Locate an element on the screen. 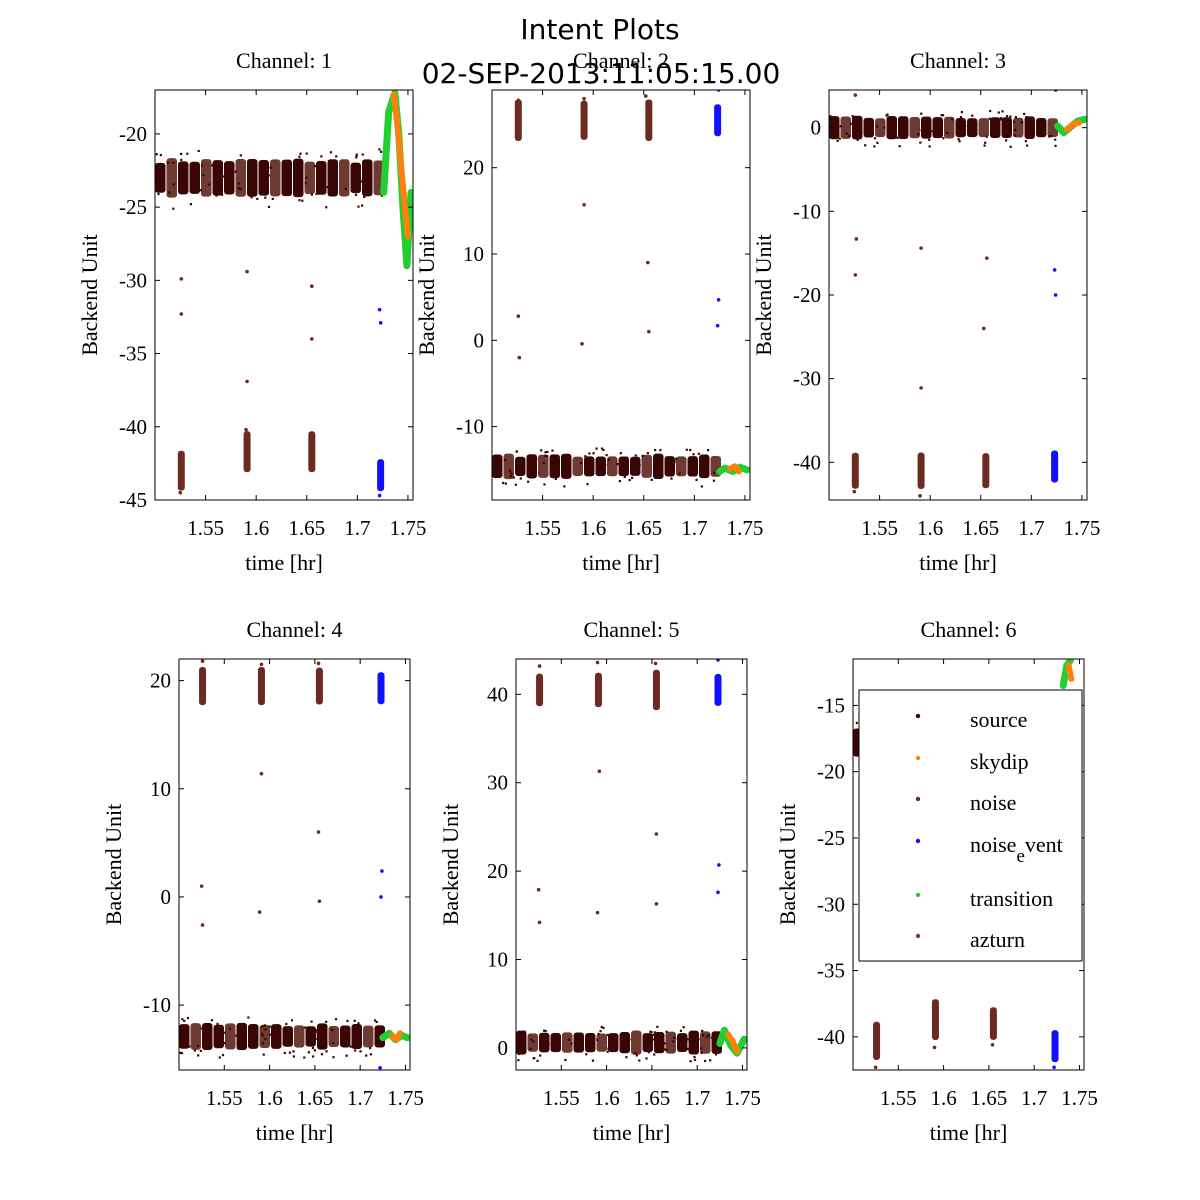 This screenshot has height=1200, width=1200. legend-marker-skydip is located at coordinates (918, 758).